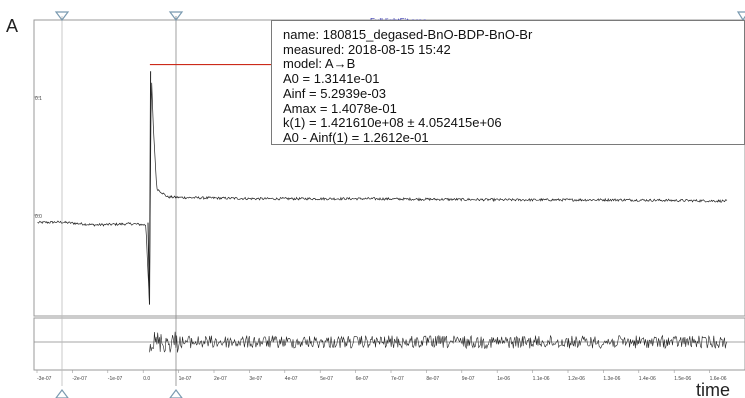  I want to click on residual-plot-area, so click(389, 344).